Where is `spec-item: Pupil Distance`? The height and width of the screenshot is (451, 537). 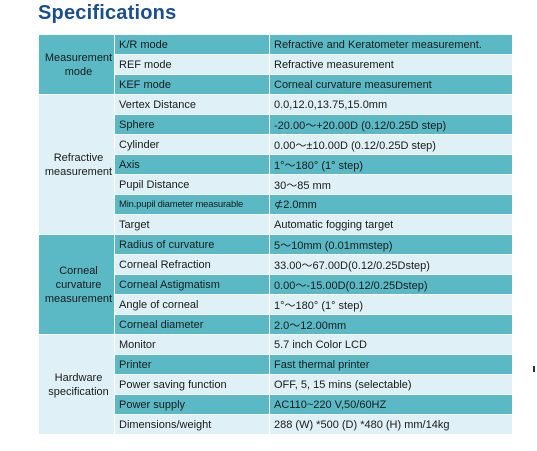 spec-item: Pupil Distance is located at coordinates (192, 184).